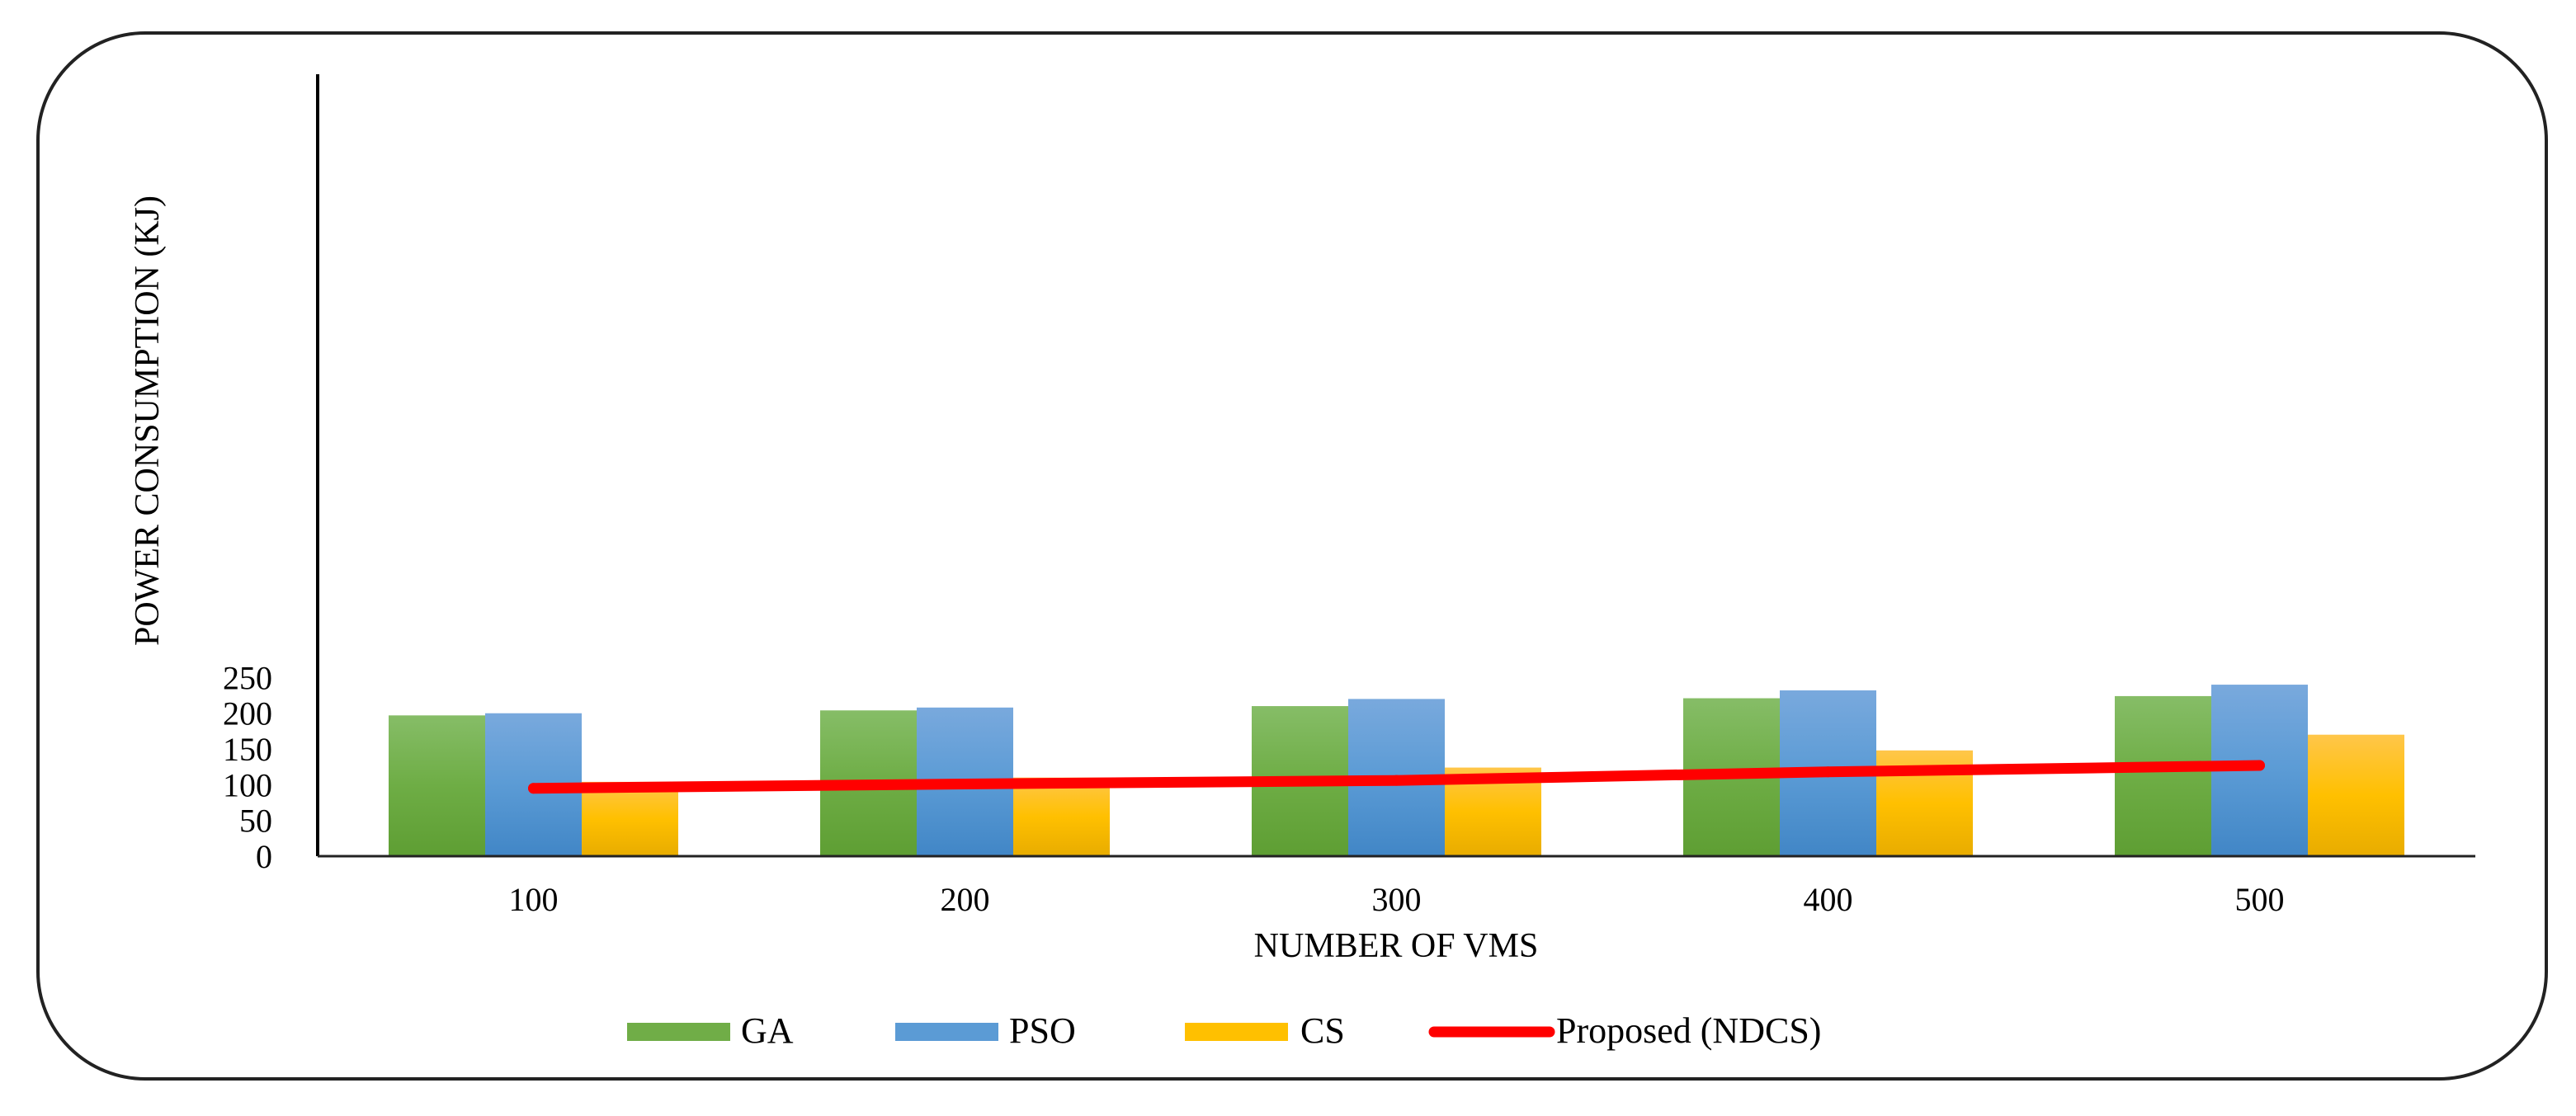  Describe the element at coordinates (1236, 1032) in the screenshot. I see `legend-swatch-cs` at that location.